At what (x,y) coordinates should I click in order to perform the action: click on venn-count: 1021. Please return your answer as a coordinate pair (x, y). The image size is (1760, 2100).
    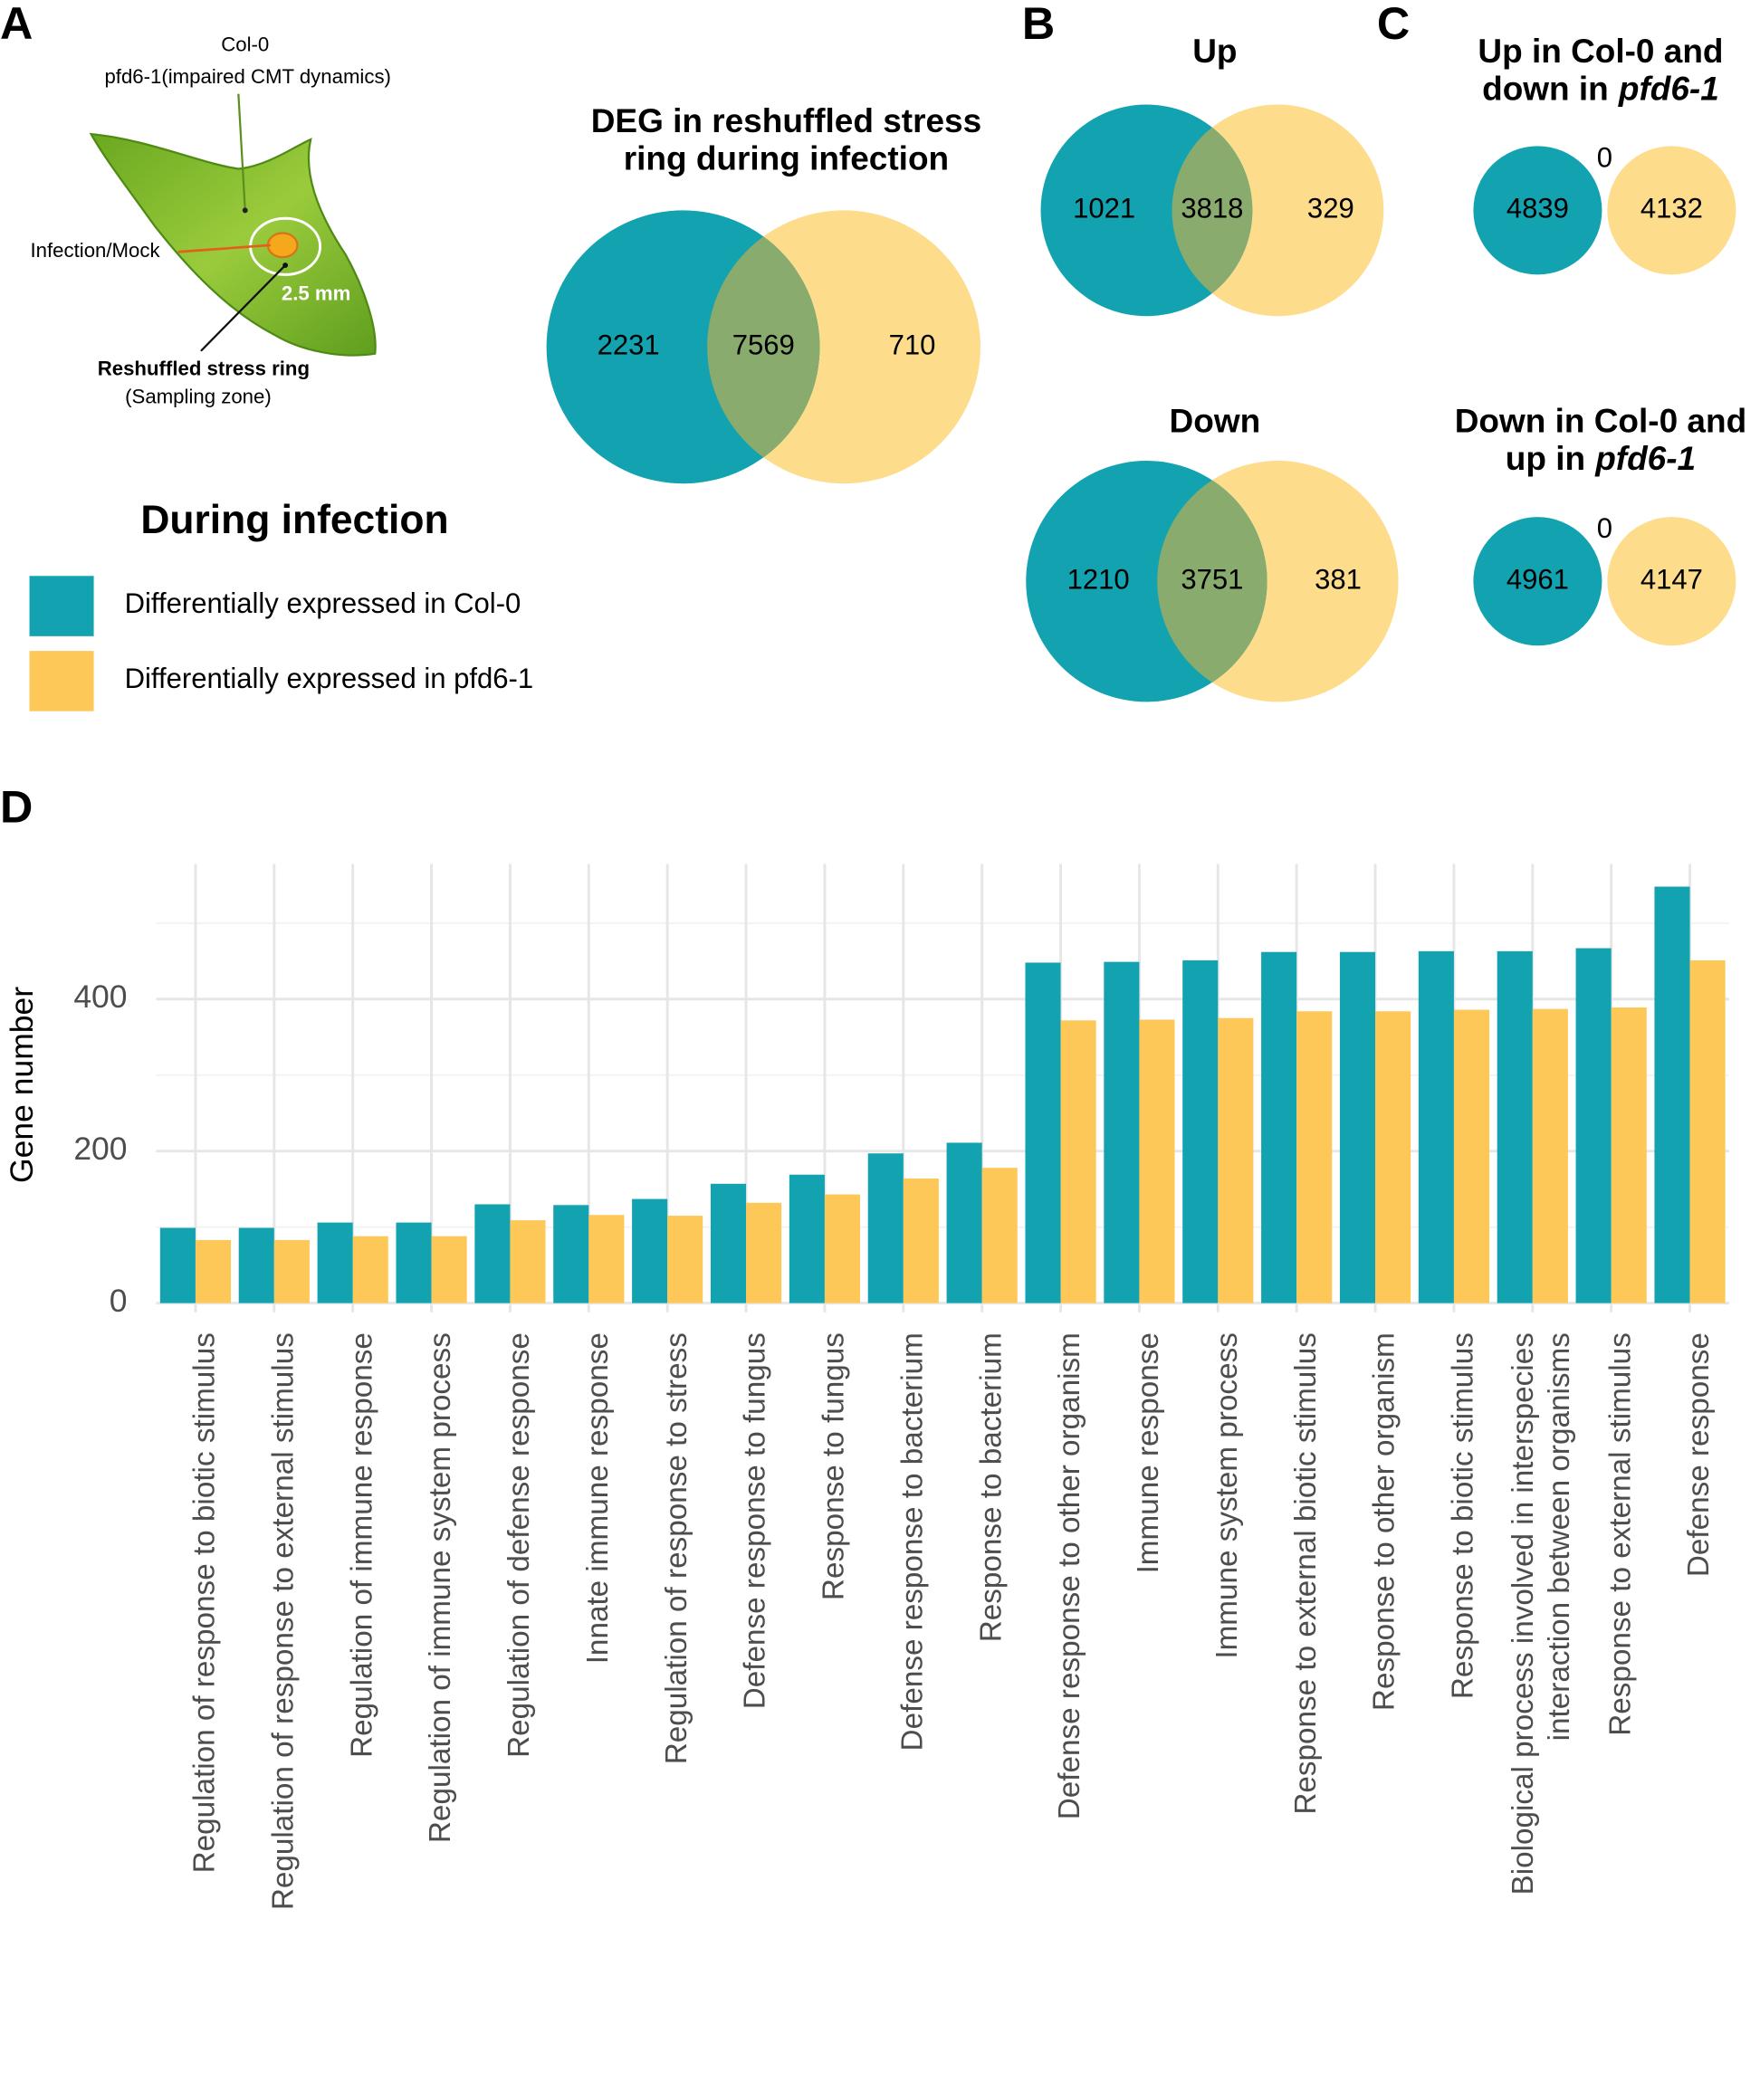
    Looking at the image, I should click on (1104, 208).